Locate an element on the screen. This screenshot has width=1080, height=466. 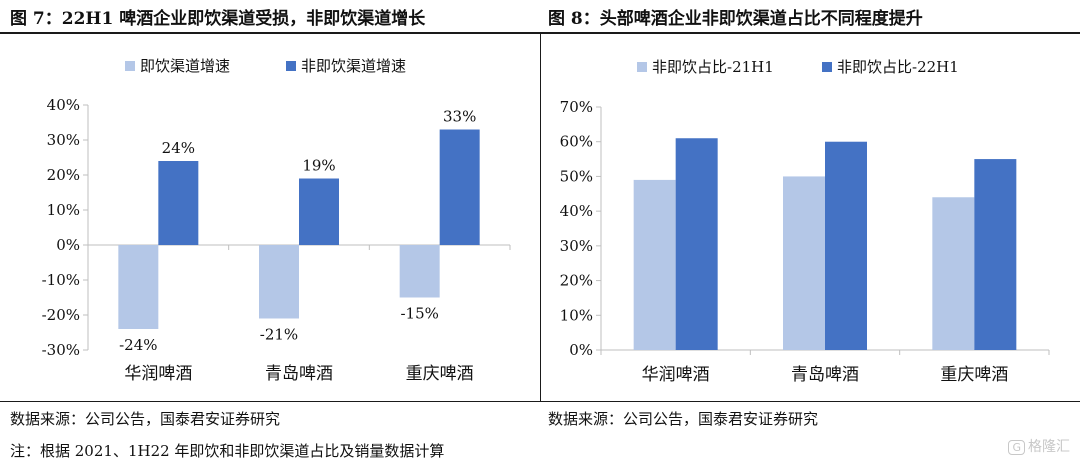
footnote: 注：根据 2021、1H22 年即饮和非即饮渠道占比及销量数据计算 is located at coordinates (227, 451).